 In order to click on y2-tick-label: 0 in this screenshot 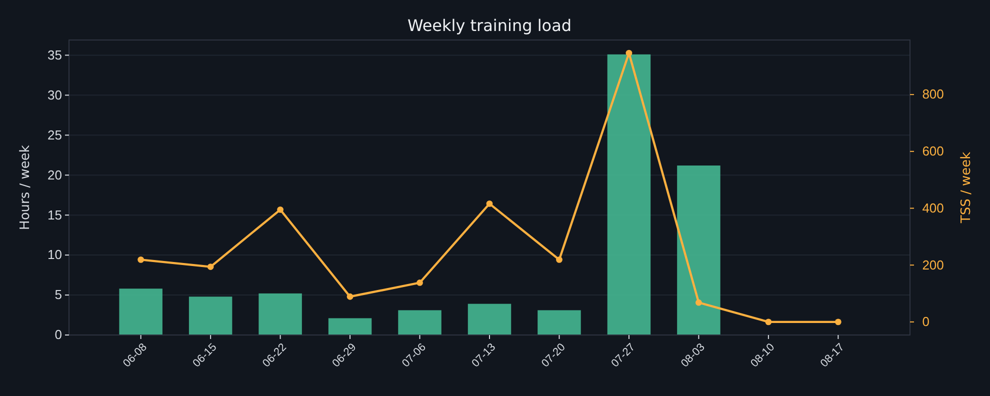, I will do `click(926, 322)`.